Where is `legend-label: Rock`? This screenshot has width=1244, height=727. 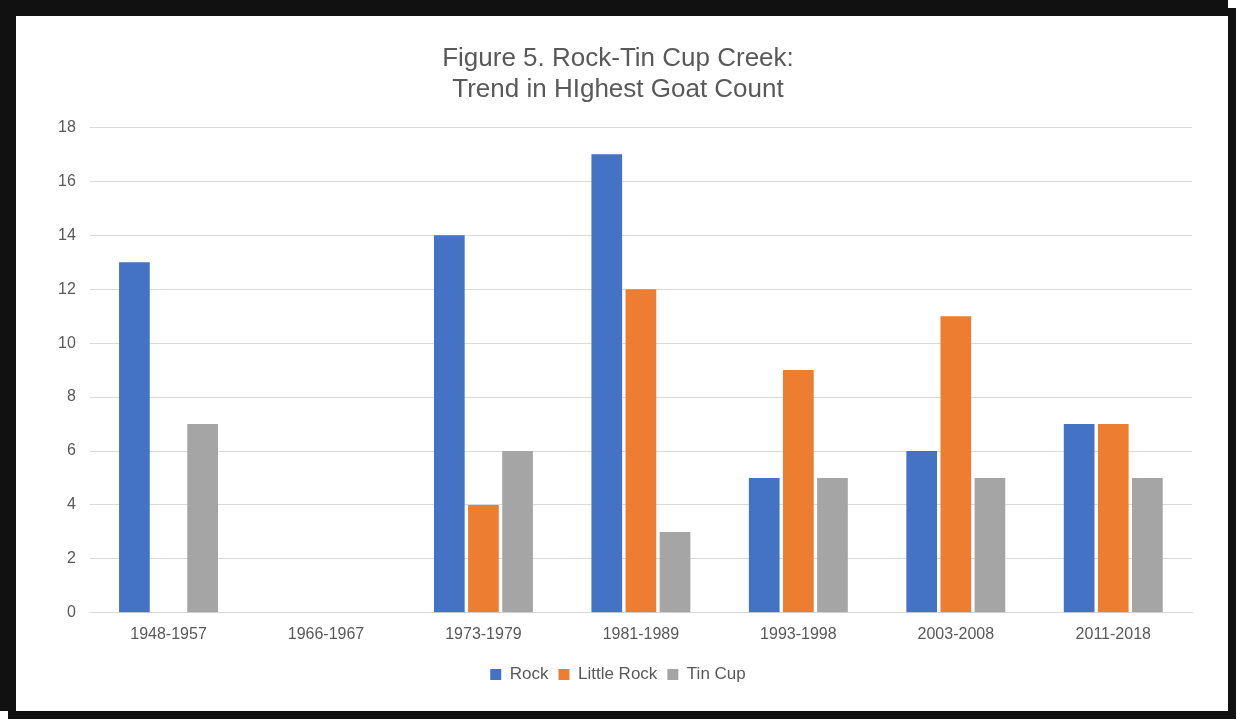 legend-label: Rock is located at coordinates (529, 674).